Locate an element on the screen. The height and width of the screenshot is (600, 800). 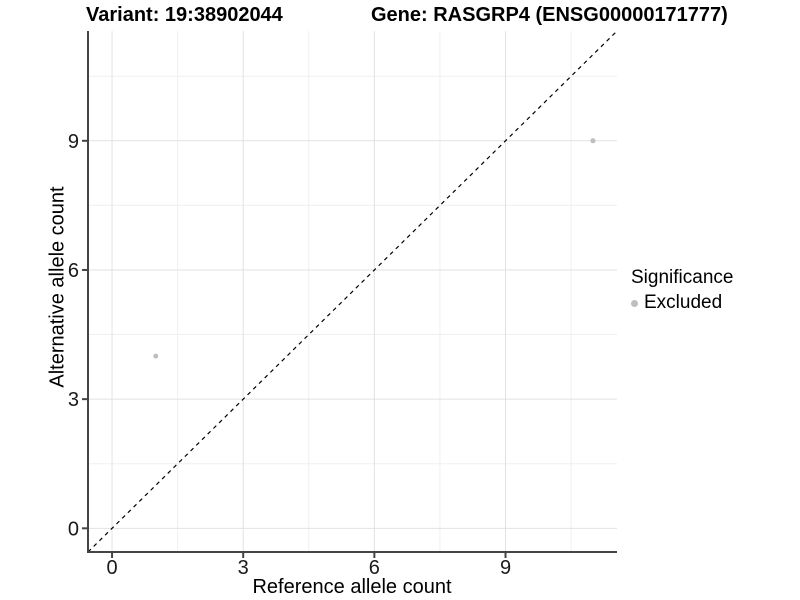
x-tick-label: 0 is located at coordinates (111, 568).